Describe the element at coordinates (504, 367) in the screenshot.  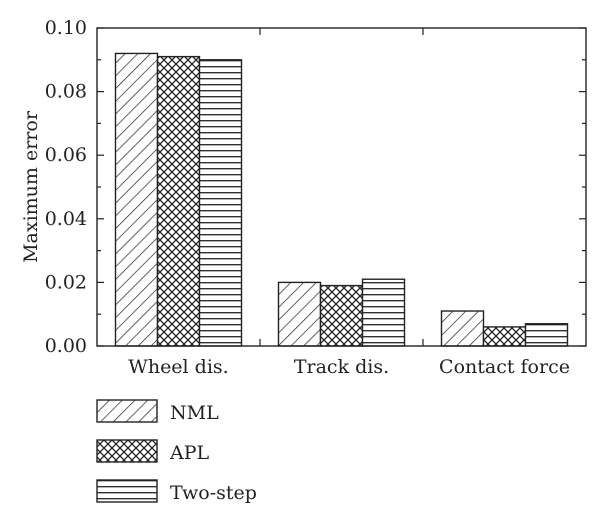
I see `x-tick-label: Contact force` at that location.